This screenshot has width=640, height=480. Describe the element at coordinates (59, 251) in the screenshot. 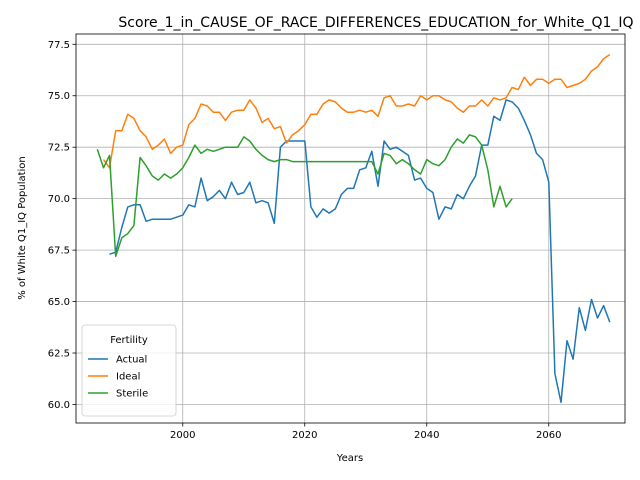

I see `y-tick-label: 67.5` at that location.